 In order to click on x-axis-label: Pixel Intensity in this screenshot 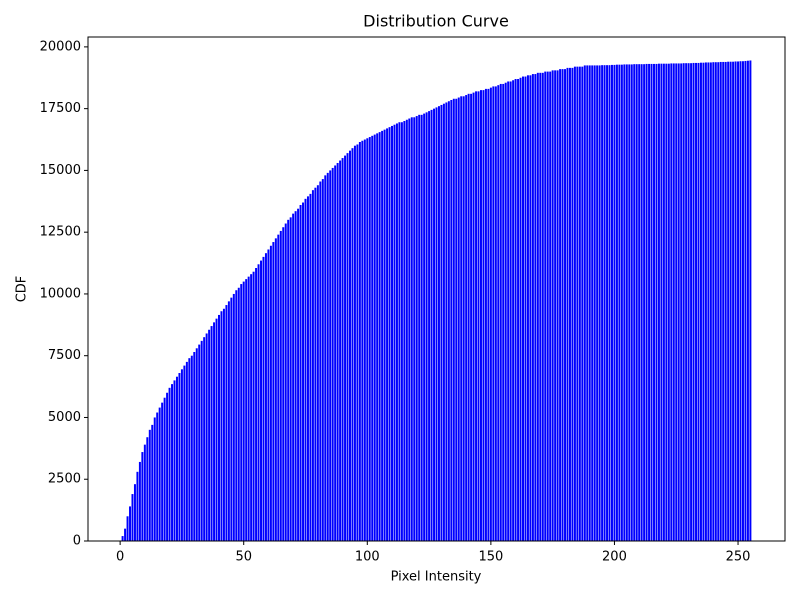, I will do `click(436, 577)`.